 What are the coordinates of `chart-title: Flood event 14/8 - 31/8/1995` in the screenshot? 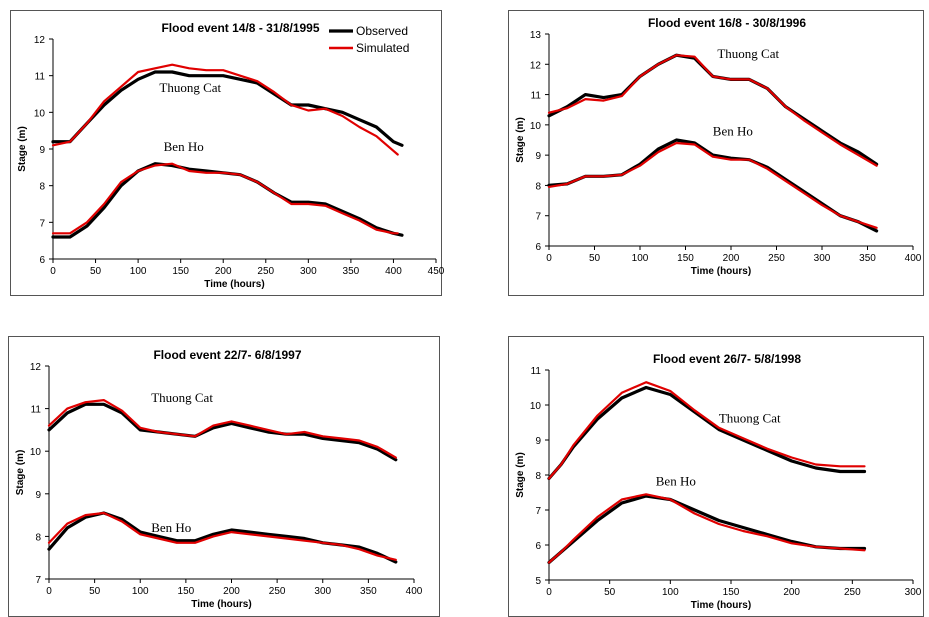 It's located at (240, 28).